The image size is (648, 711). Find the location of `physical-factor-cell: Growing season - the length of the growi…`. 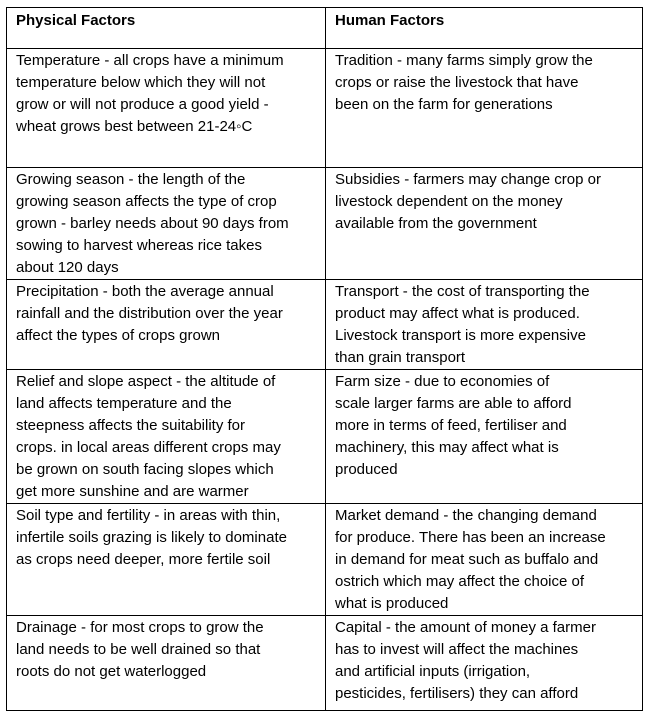

physical-factor-cell: Growing season - the length of the growi… is located at coordinates (166, 223).